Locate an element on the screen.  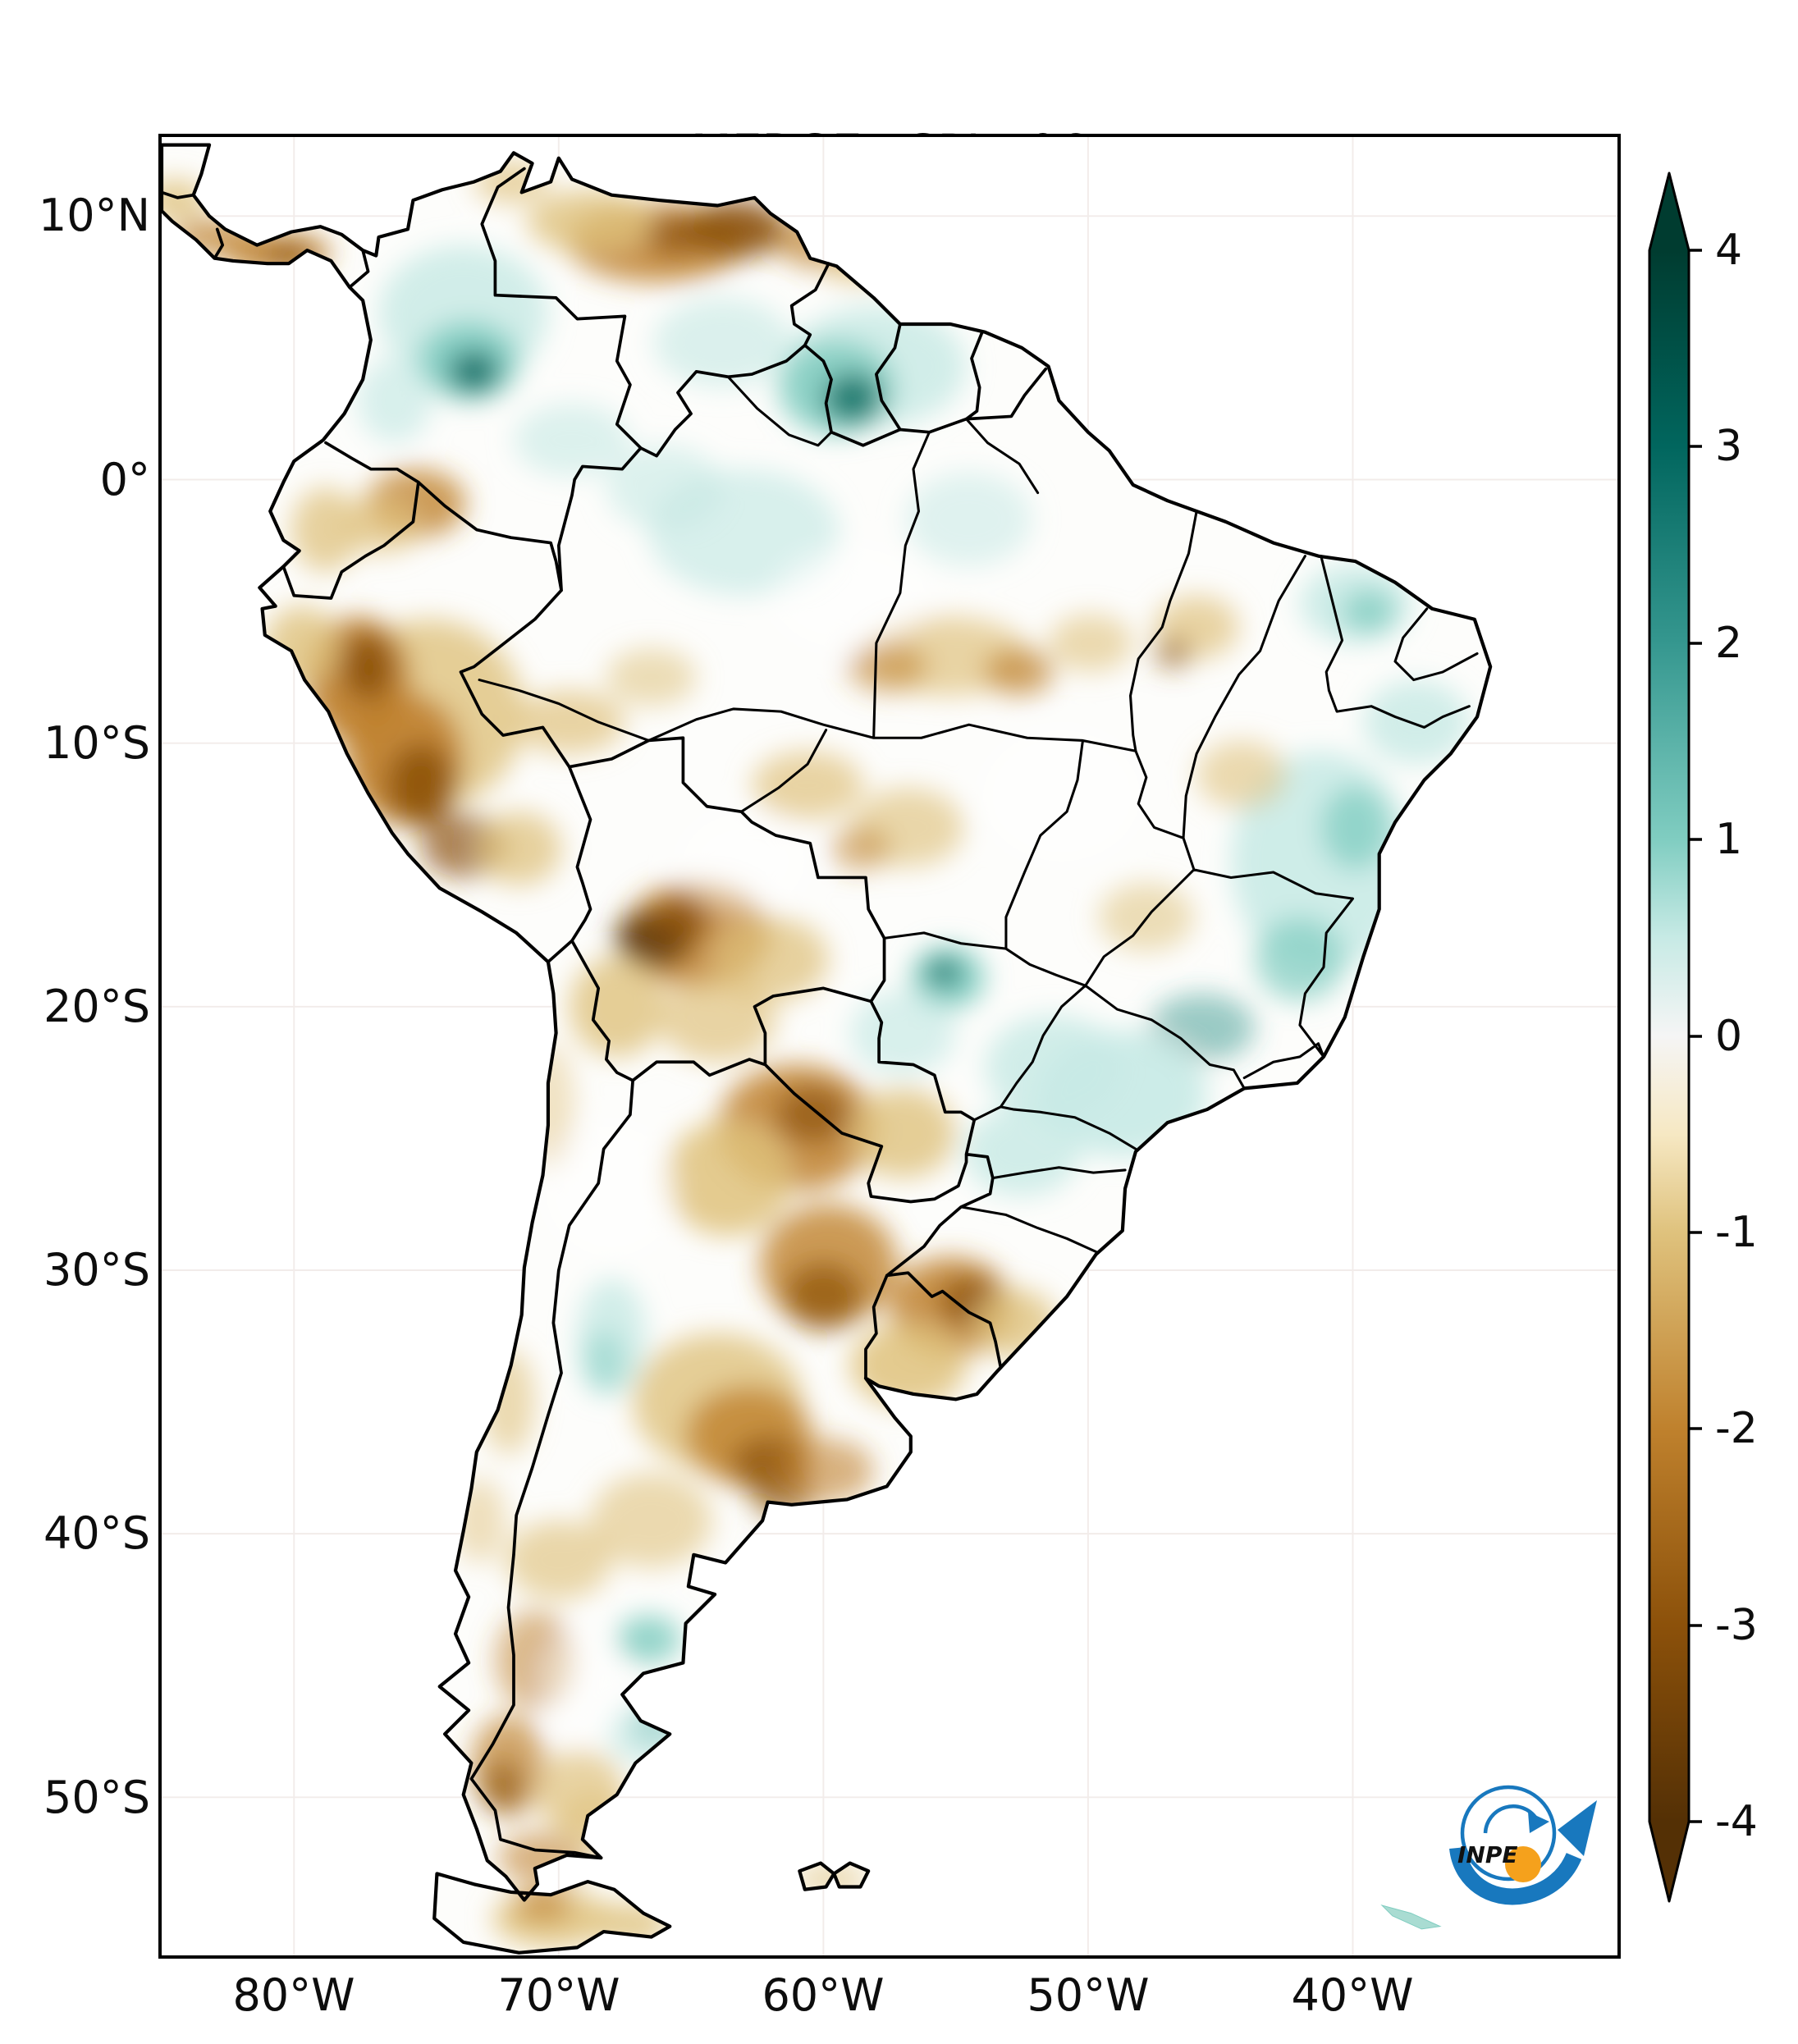
colorbar is located at coordinates (1675, 1037).